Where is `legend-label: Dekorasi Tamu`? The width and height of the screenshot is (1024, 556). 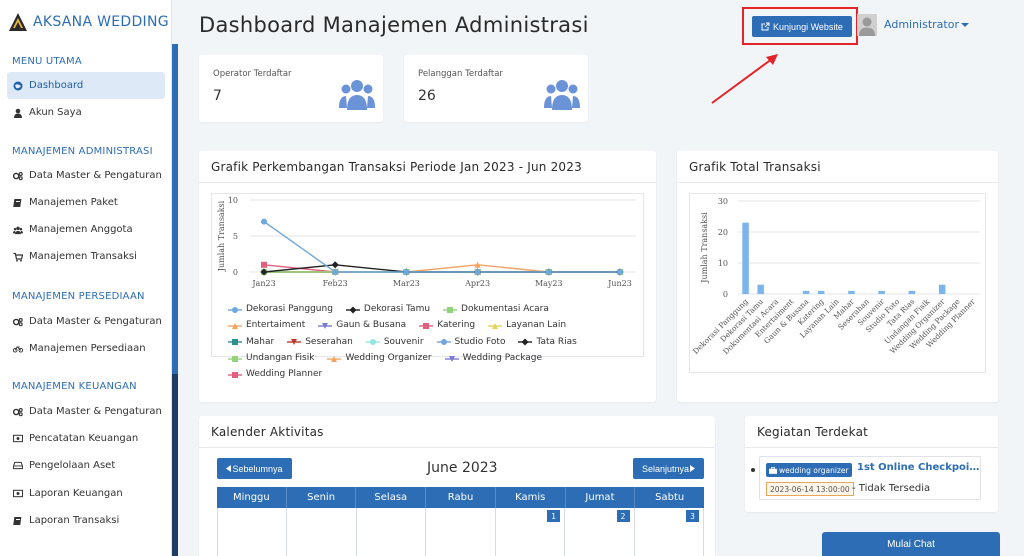
legend-label: Dekorasi Tamu is located at coordinates (397, 309).